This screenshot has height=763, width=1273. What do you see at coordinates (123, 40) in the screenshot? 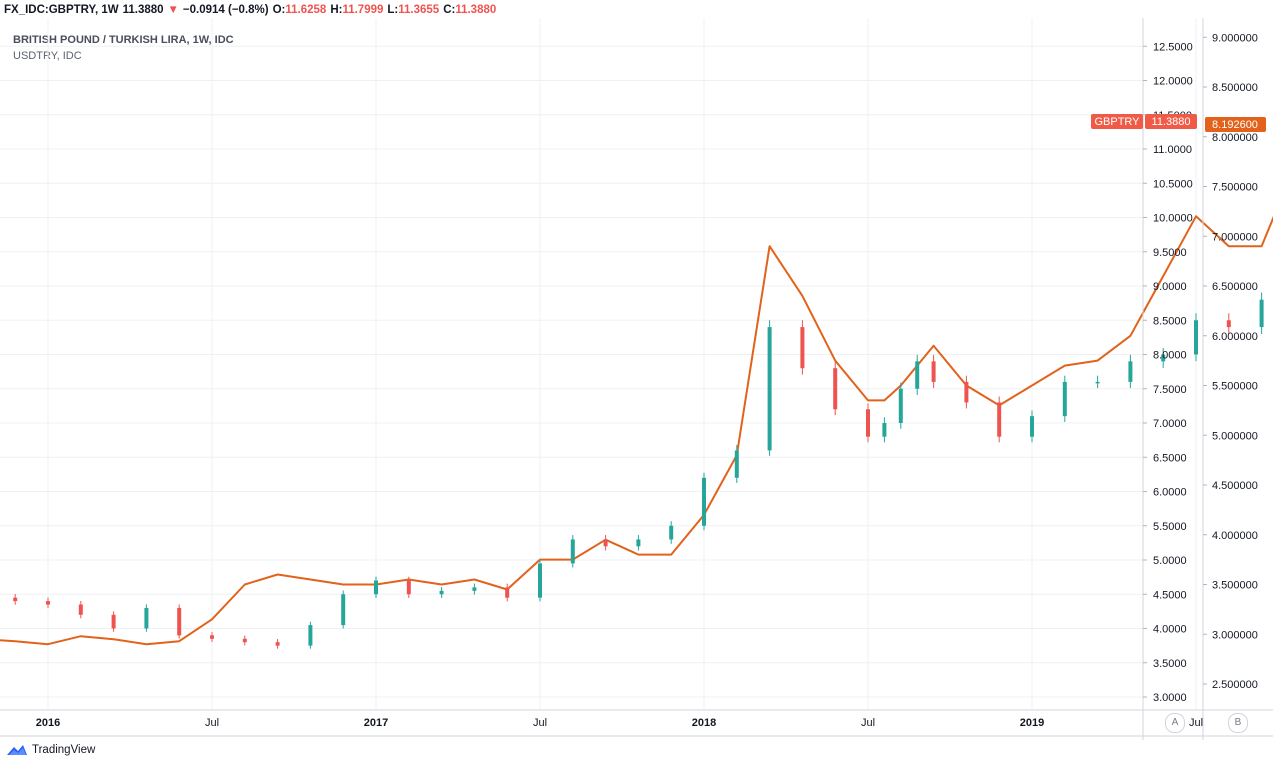
I see `main-series-legend: BRITISH POUND / TURKISH LIRA, 1W, IDC` at bounding box center [123, 40].